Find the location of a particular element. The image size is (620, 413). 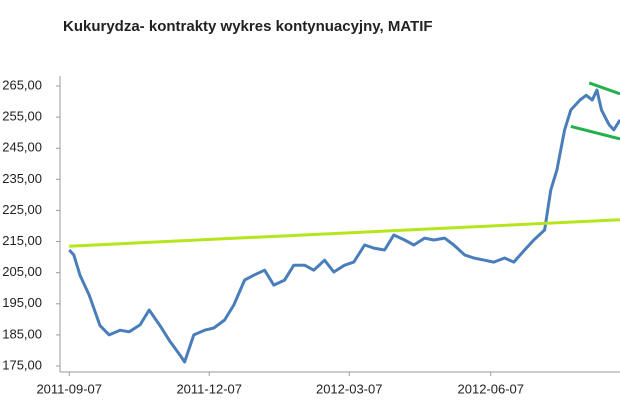

x-tick-label: 2012-06-07 is located at coordinates (491, 388).